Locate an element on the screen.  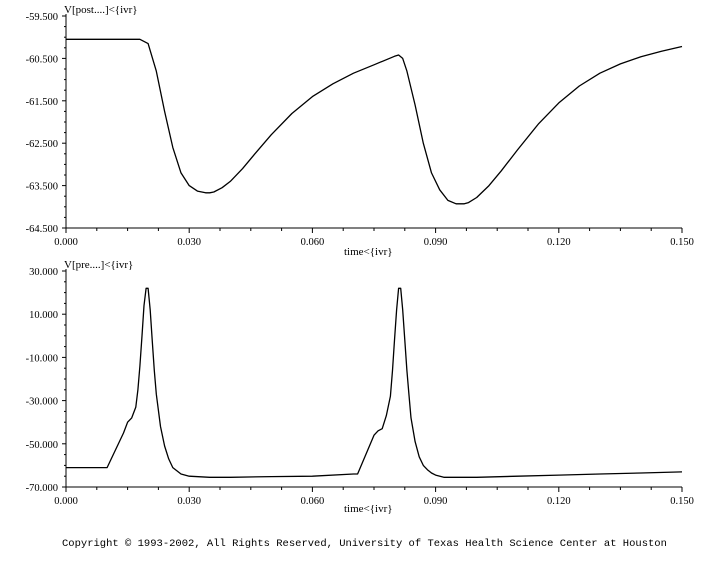
y-tick-label: -61.500 is located at coordinates (42, 102).